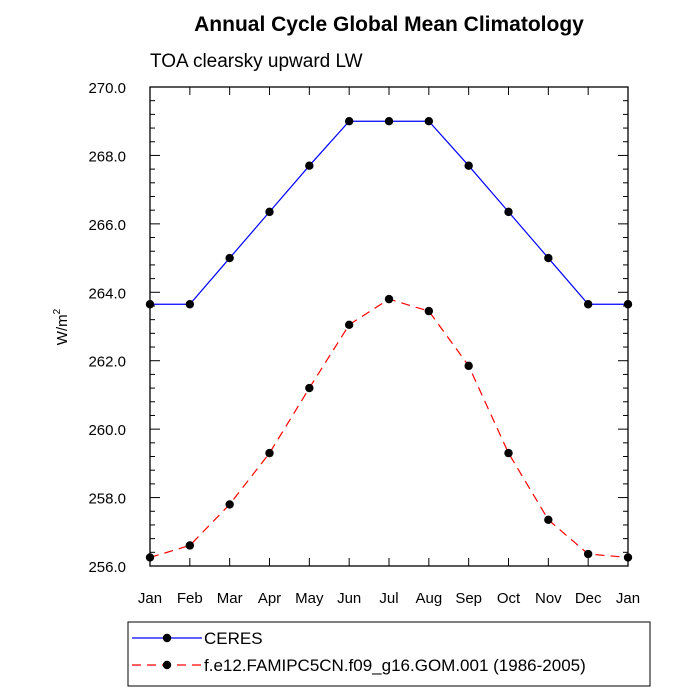 The image size is (700, 700). What do you see at coordinates (509, 598) in the screenshot?
I see `x-tick-label: Oct` at bounding box center [509, 598].